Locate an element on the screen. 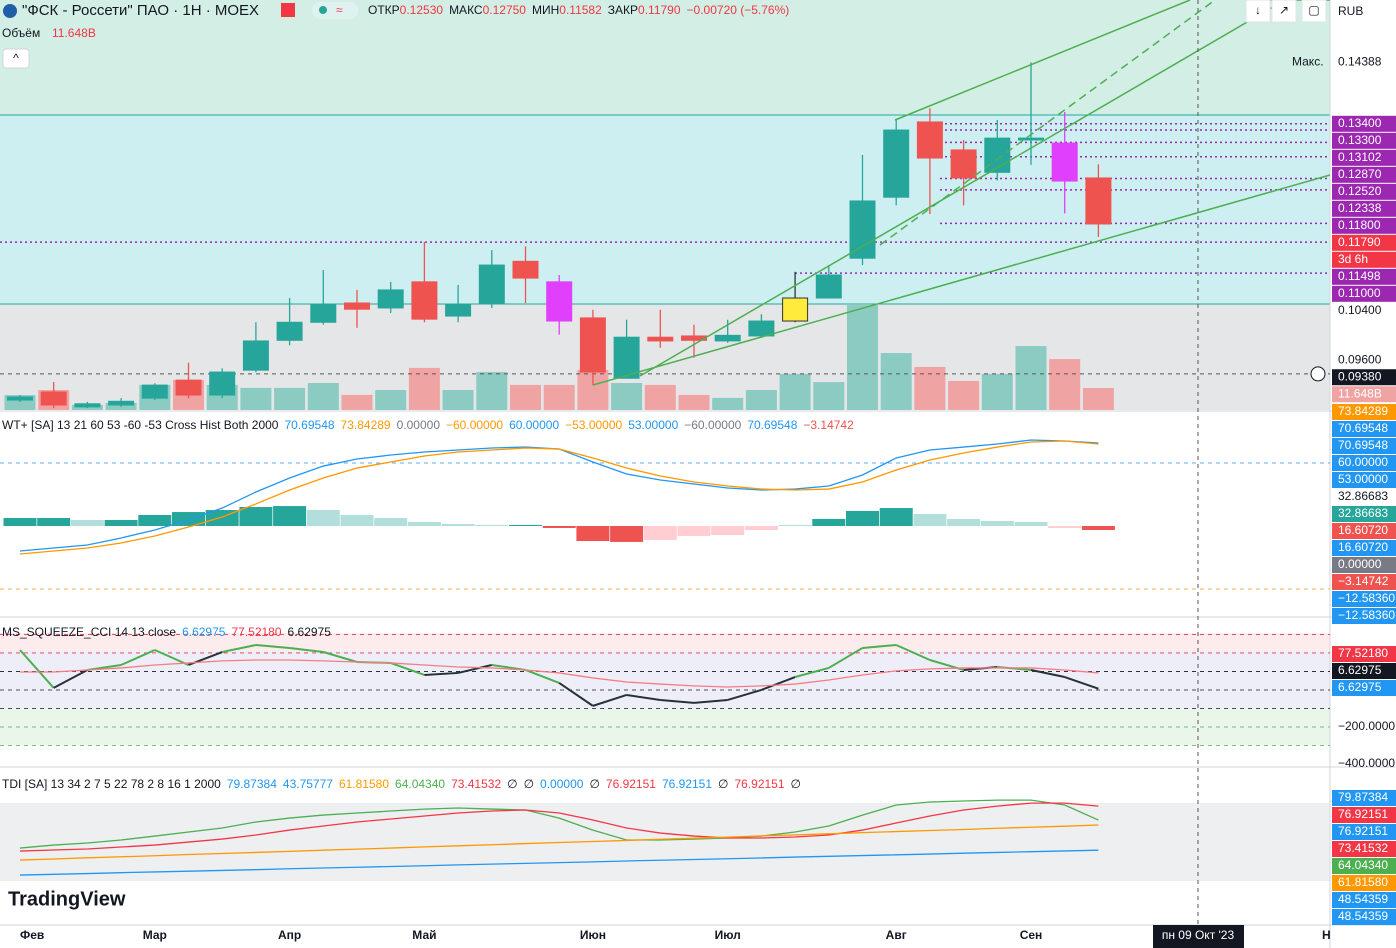 The image size is (1396, 948). x-tick-label: Сен is located at coordinates (1031, 935).